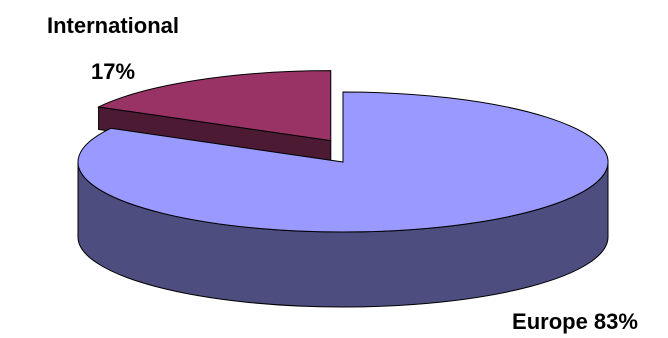 The width and height of the screenshot is (668, 338). What do you see at coordinates (113, 25) in the screenshot?
I see `label-international-name: International` at bounding box center [113, 25].